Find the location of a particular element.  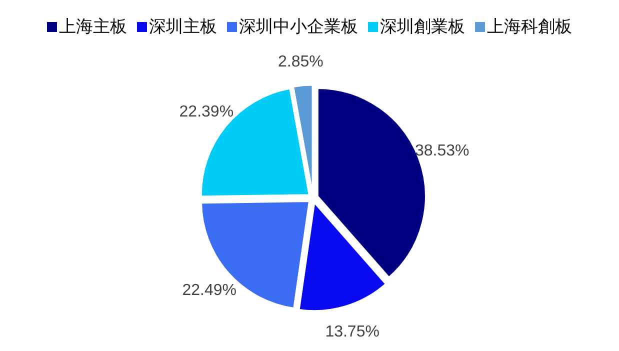

legend-label: 上海科創板 is located at coordinates (529, 26).